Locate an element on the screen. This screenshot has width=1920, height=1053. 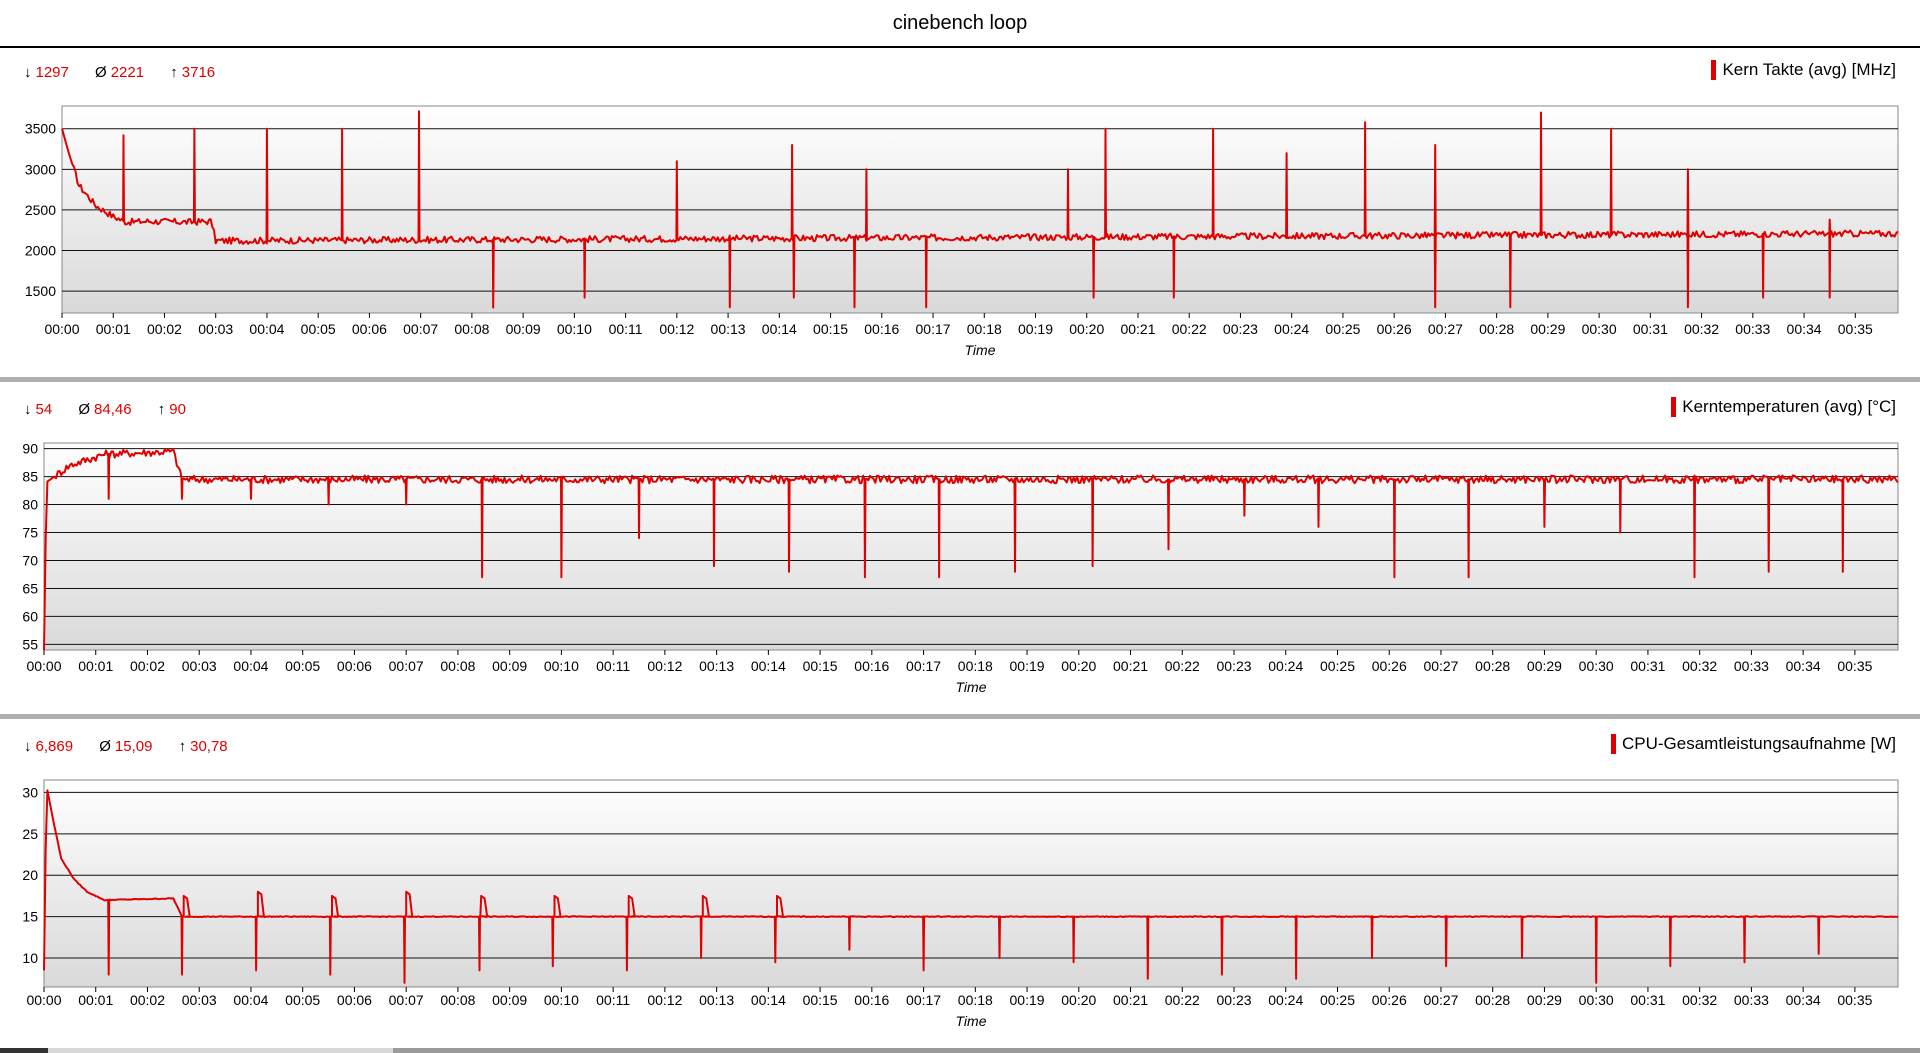
horizontal-scrollbar is located at coordinates (960, 1050).